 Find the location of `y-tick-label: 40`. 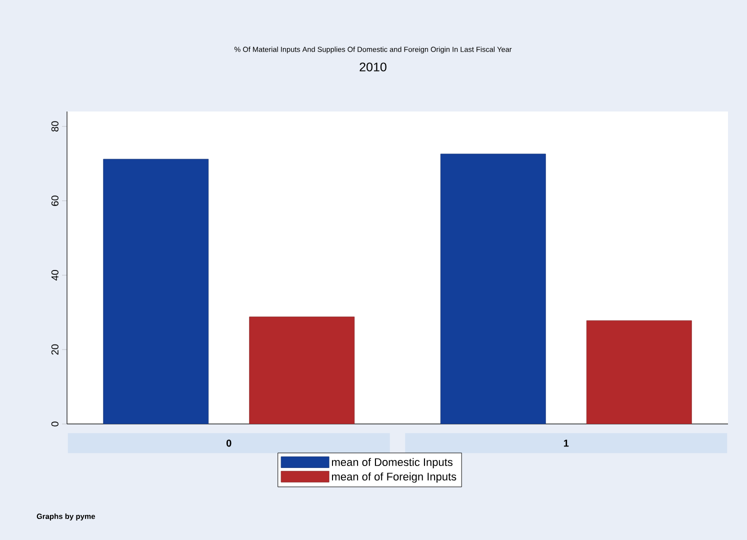

y-tick-label: 40 is located at coordinates (54, 275).